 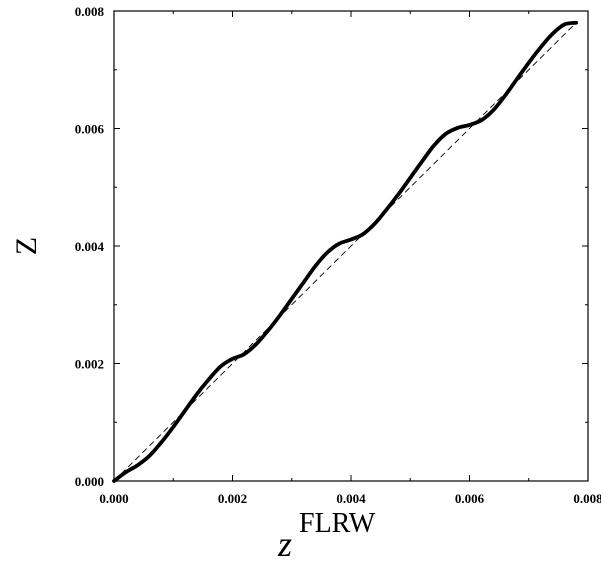 What do you see at coordinates (337, 523) in the screenshot?
I see `x-axis-label-superscript: FLRW` at bounding box center [337, 523].